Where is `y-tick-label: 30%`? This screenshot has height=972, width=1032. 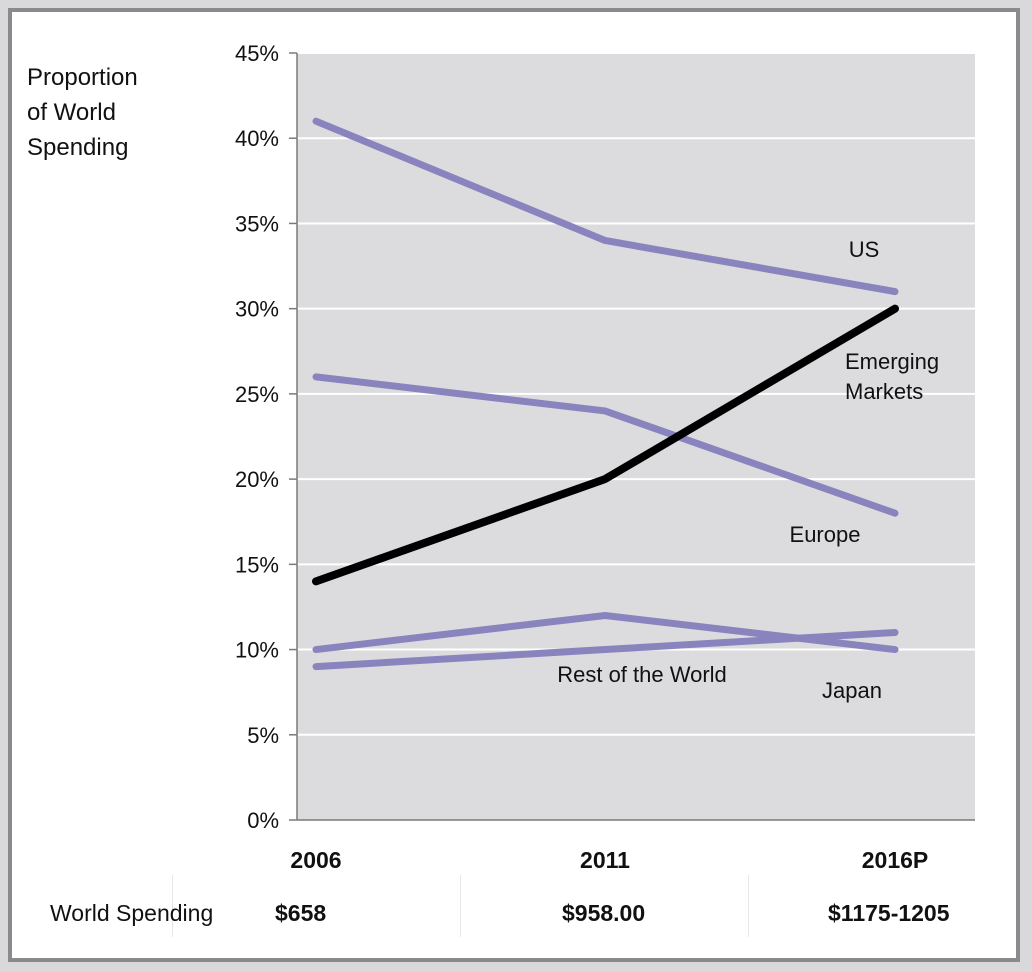
y-tick-label: 30% is located at coordinates (257, 309).